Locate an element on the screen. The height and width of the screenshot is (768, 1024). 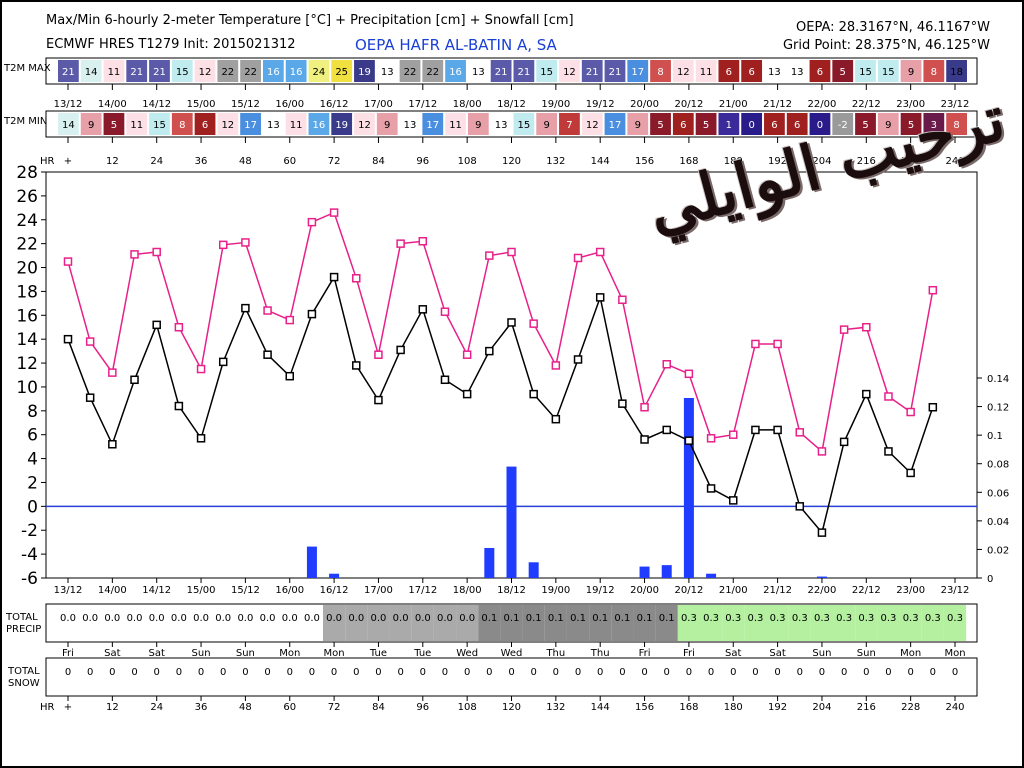
hr-tick-label: 96 is located at coordinates (422, 161).